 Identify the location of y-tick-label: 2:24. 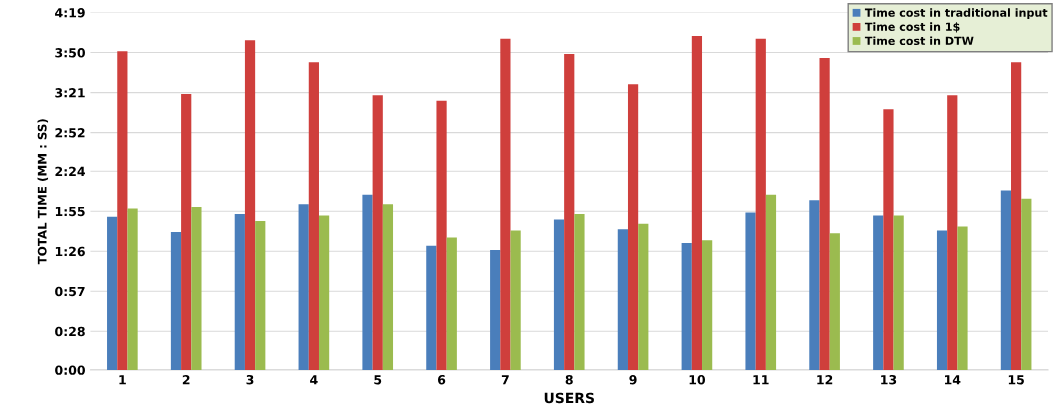
(70, 171).